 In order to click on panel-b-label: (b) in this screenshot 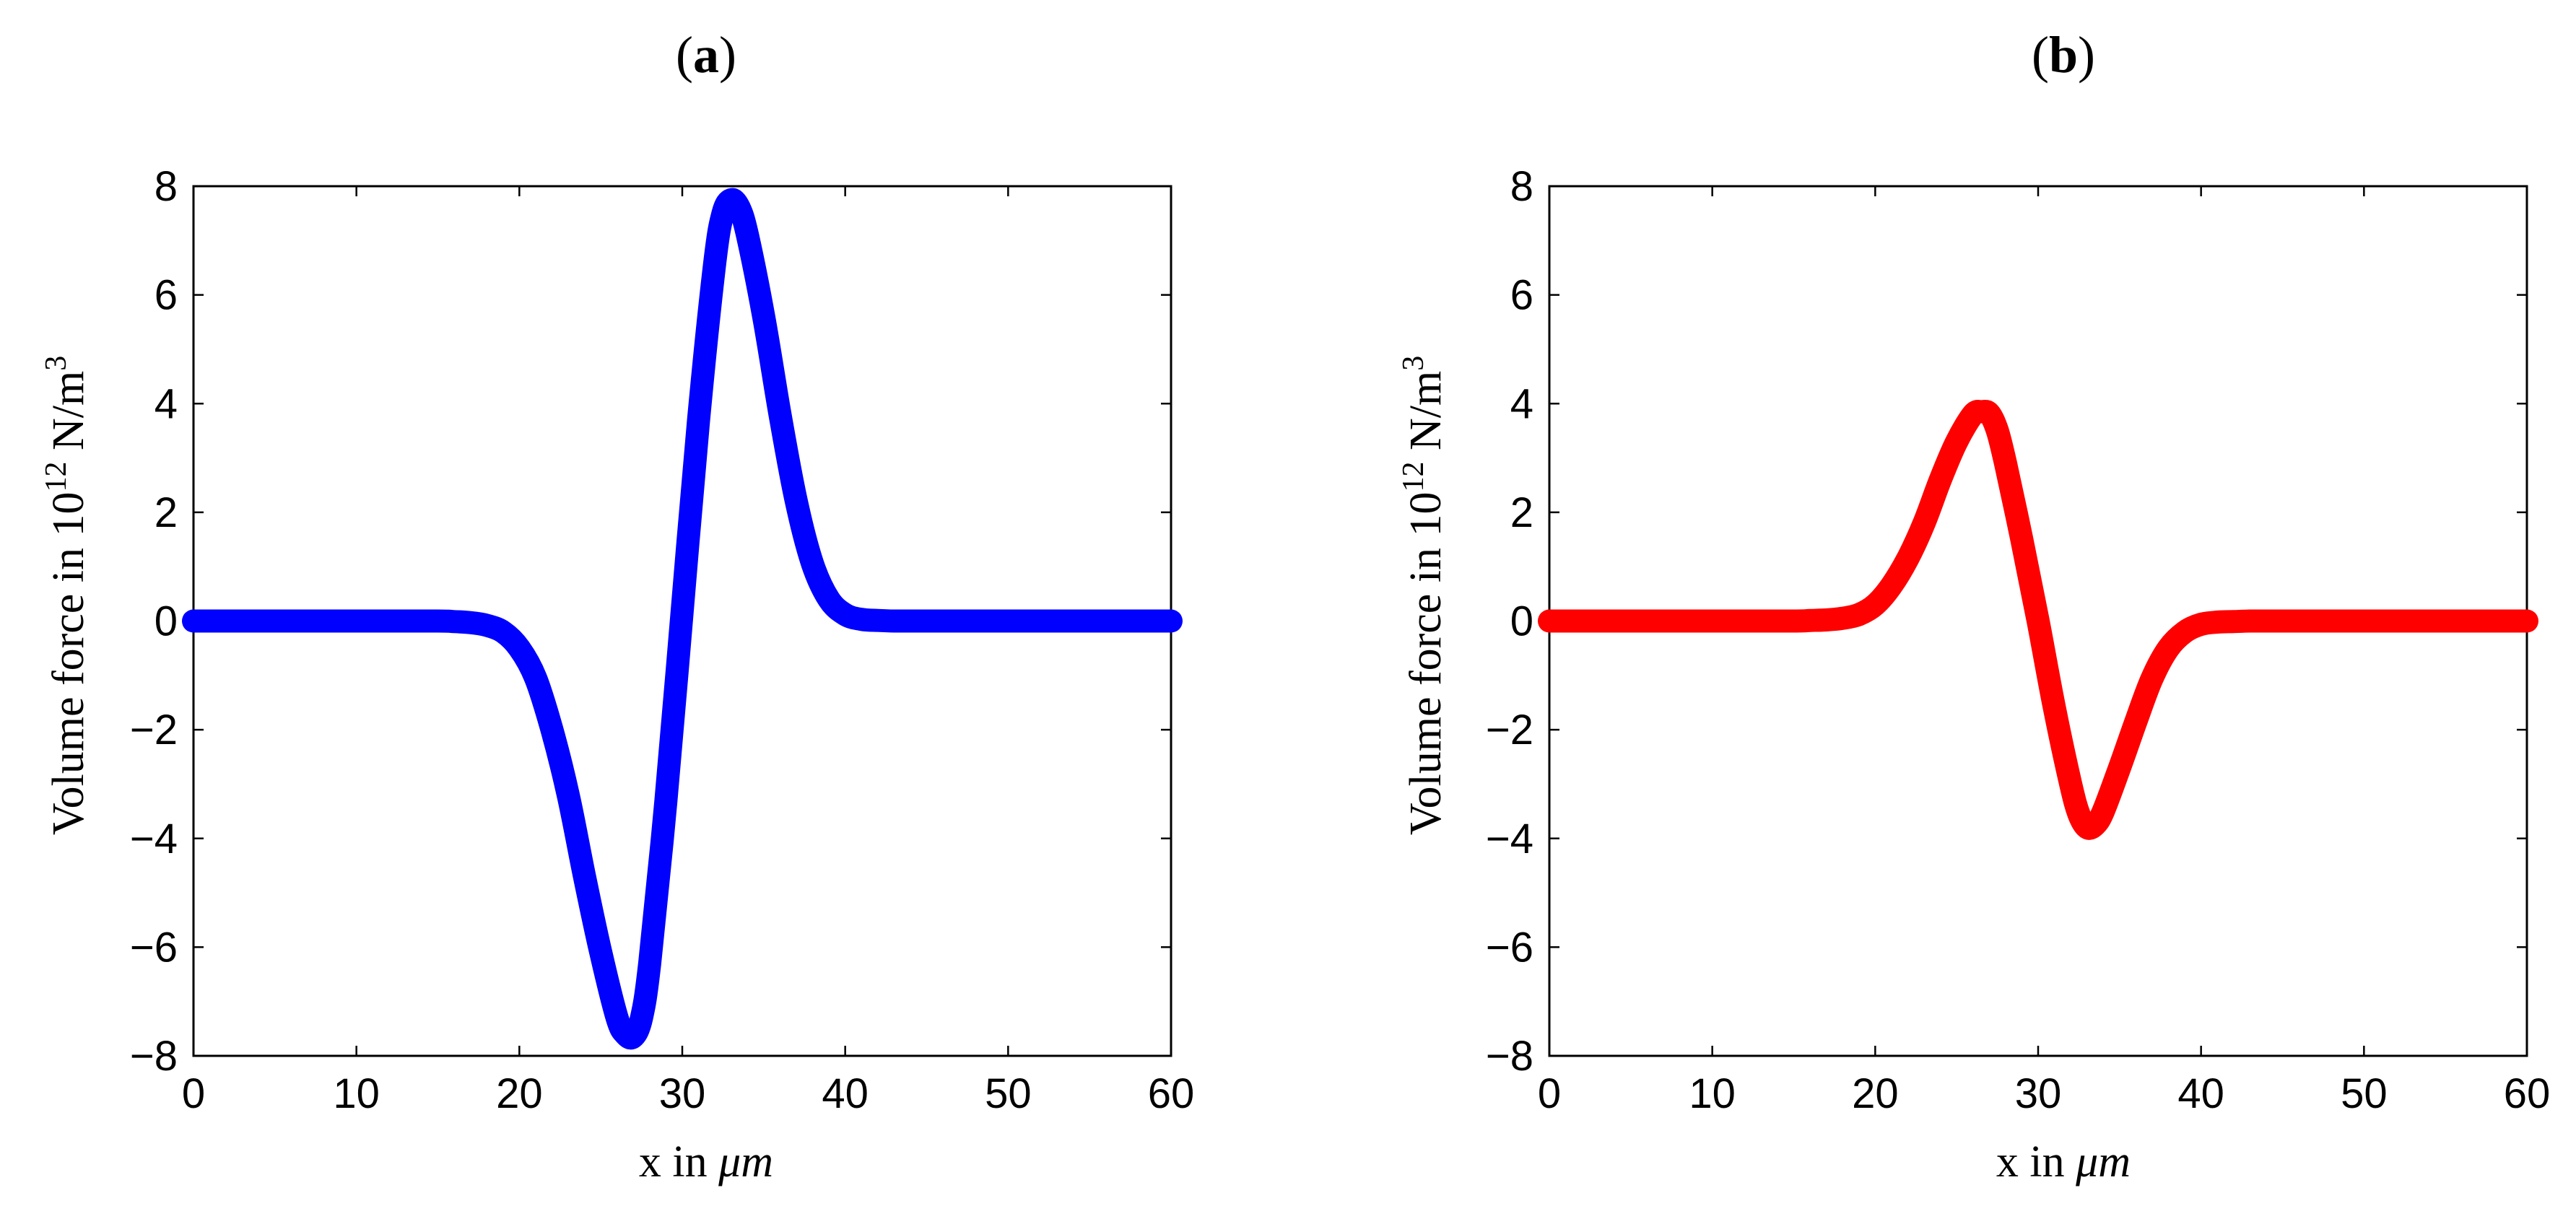, I will do `click(2063, 55)`.